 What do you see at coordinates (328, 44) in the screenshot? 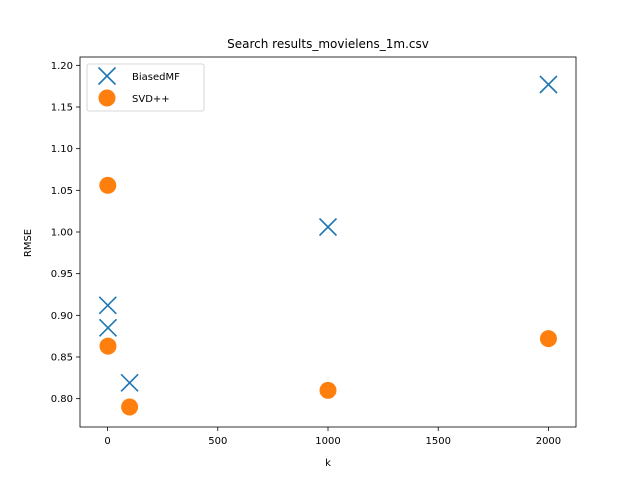
I see `chart-title: Search results_movielens_1m.csv` at bounding box center [328, 44].